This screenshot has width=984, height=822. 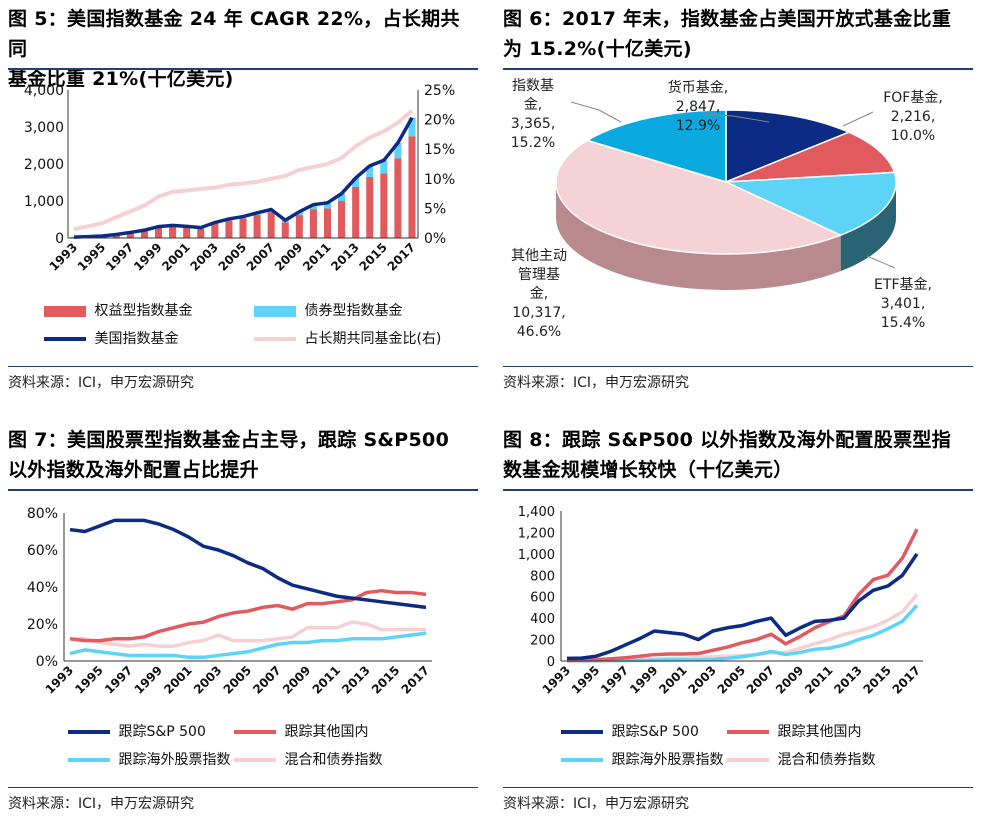 I want to click on label-etf-fund: ETF基金,, so click(x=903, y=284).